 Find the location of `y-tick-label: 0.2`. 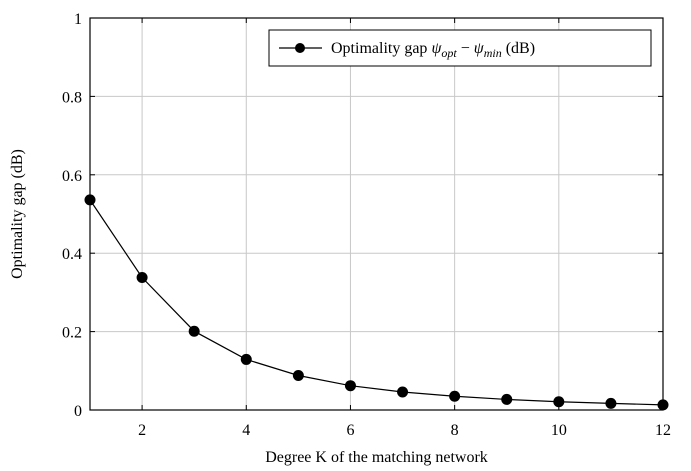

y-tick-label: 0.2 is located at coordinates (72, 333).